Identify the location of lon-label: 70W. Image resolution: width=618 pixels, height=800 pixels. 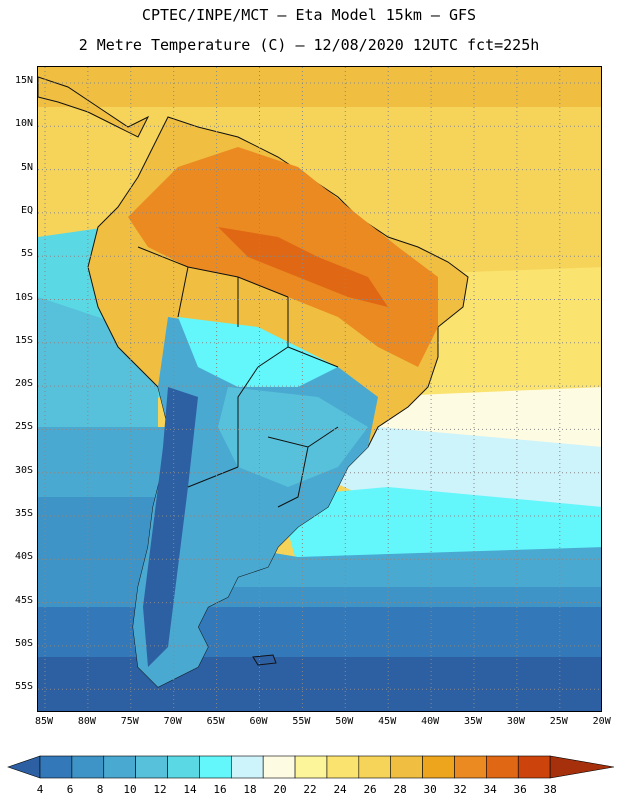
(172, 721).